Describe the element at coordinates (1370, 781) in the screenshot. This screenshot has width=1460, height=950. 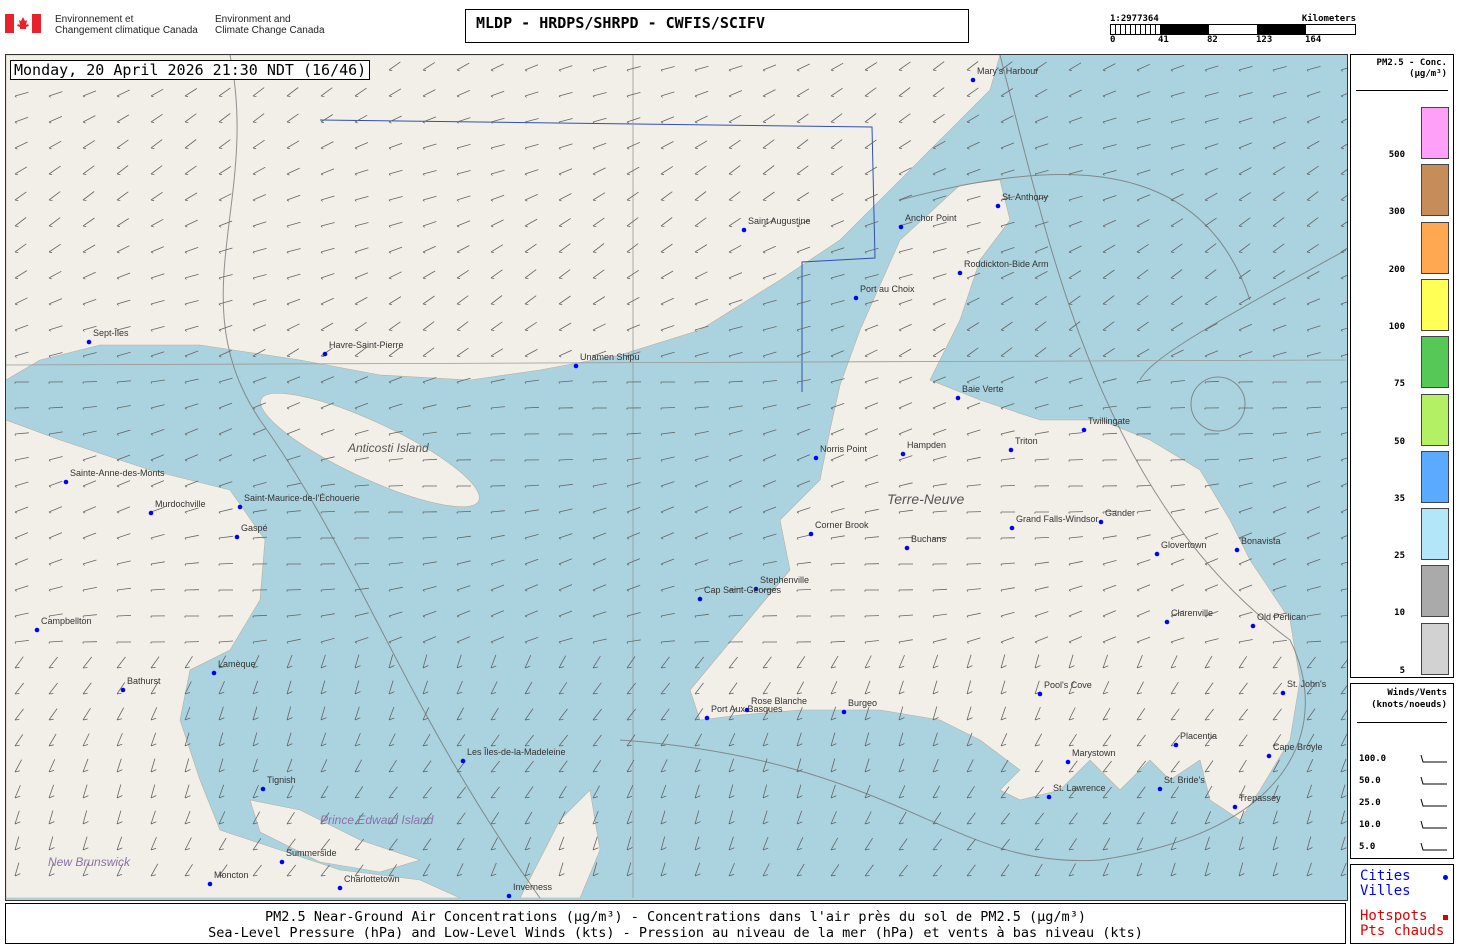
I see `wind-speed-label: 50.0` at that location.